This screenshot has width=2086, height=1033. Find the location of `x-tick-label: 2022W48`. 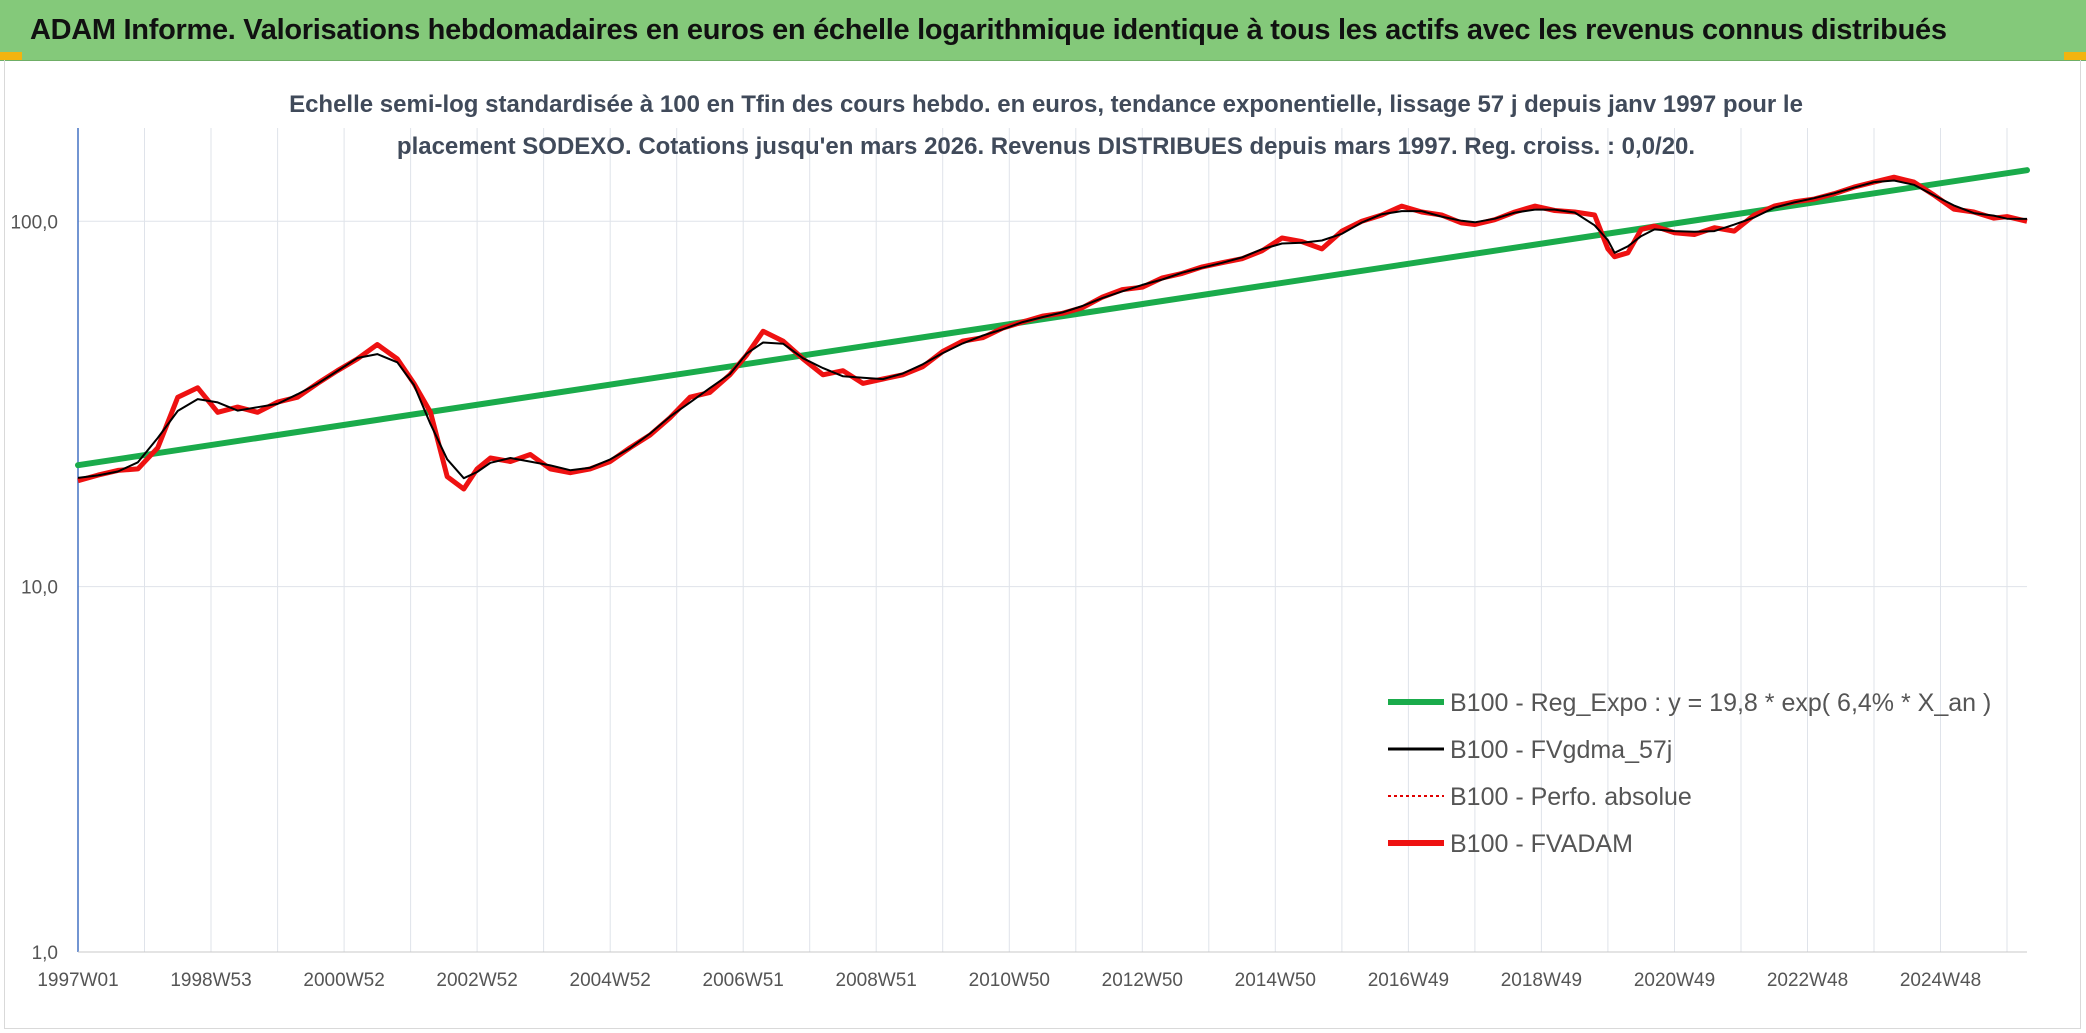

x-tick-label: 2022W48 is located at coordinates (1807, 980).